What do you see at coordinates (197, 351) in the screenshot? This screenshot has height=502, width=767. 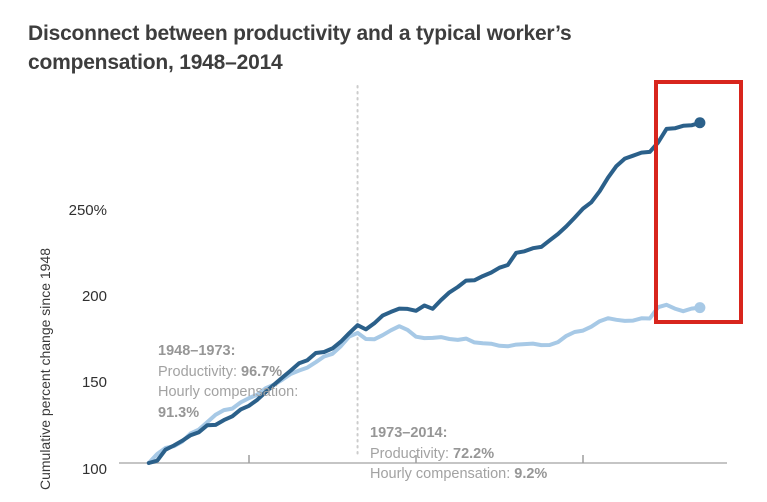 I see `annotation-heading: 1948–1973:` at bounding box center [197, 351].